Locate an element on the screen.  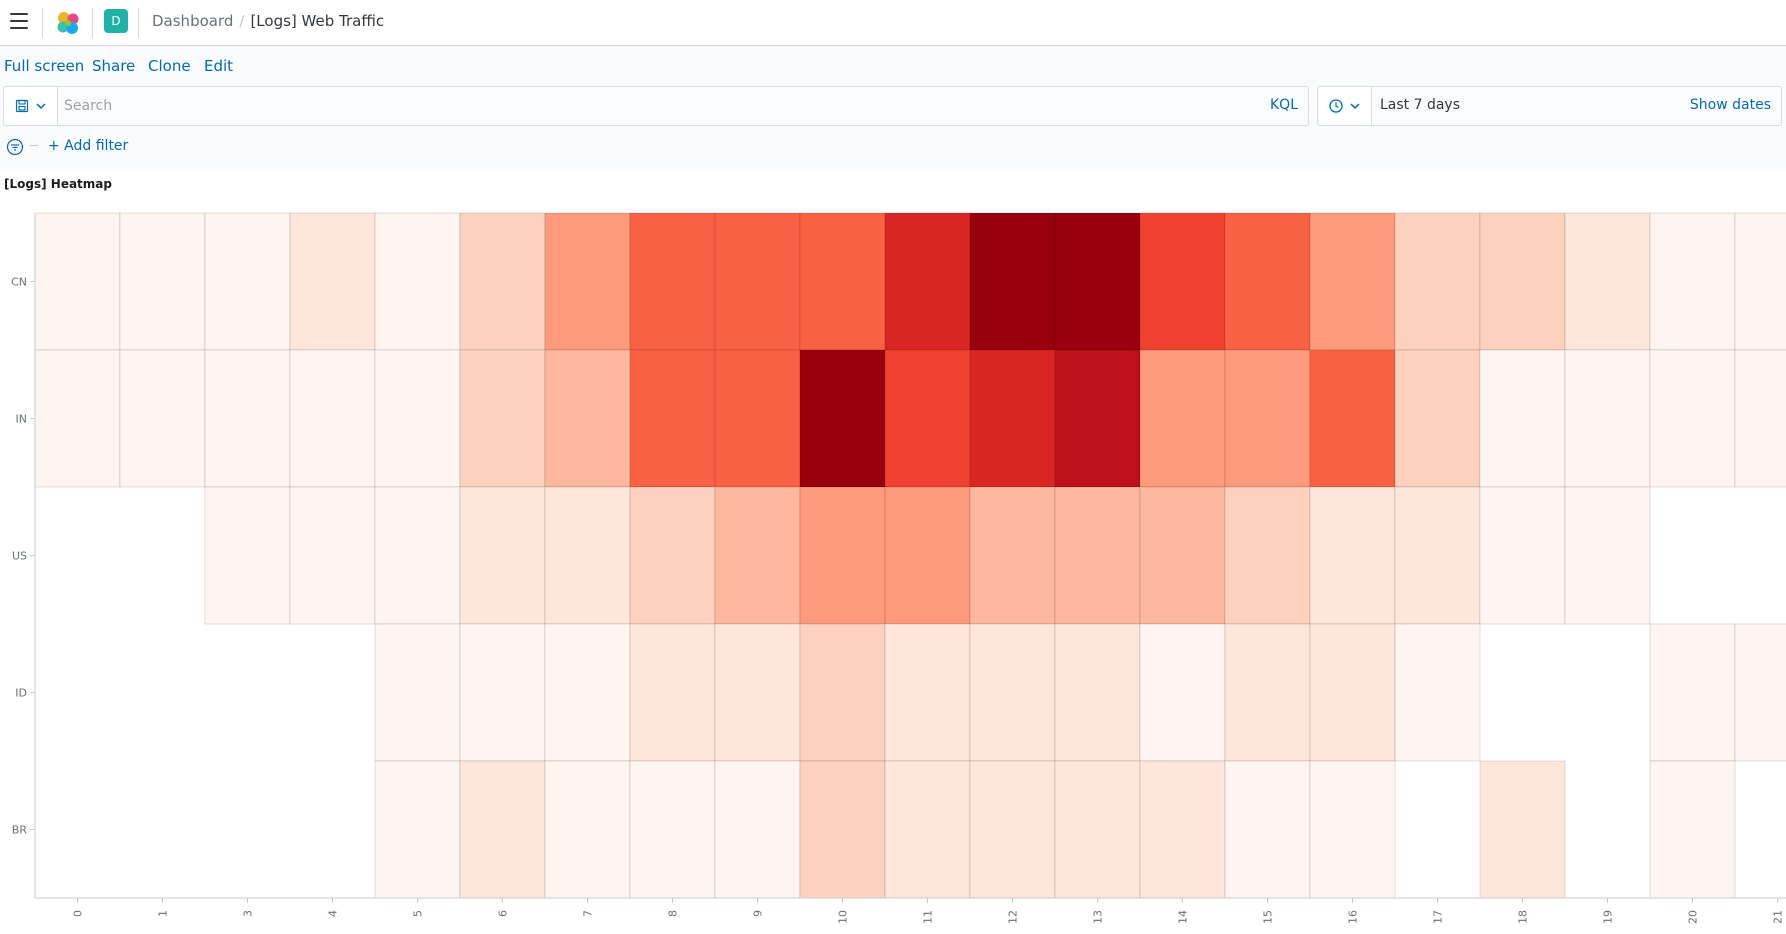
edit-button: Edit is located at coordinates (219, 66).